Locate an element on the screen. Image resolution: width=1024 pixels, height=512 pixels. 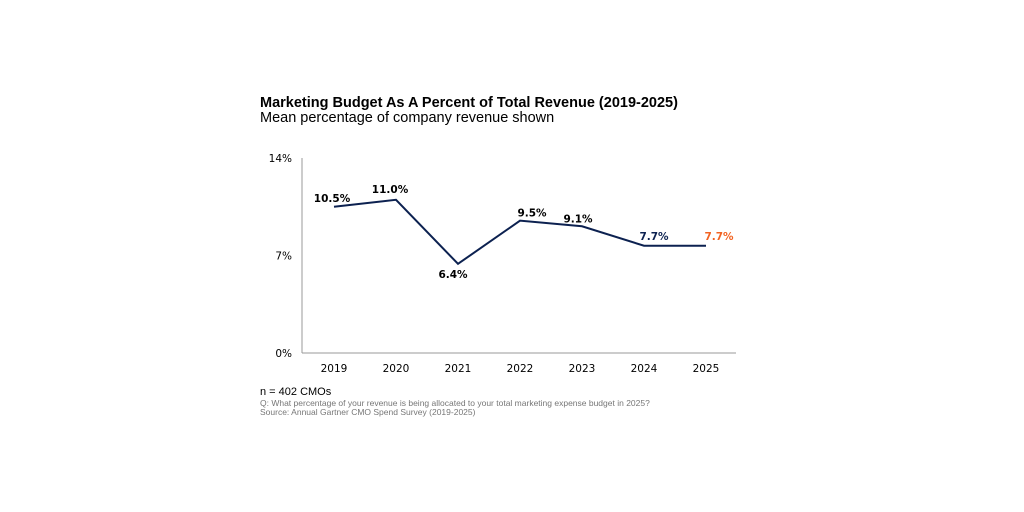
x-tick-label: 2019 is located at coordinates (334, 369).